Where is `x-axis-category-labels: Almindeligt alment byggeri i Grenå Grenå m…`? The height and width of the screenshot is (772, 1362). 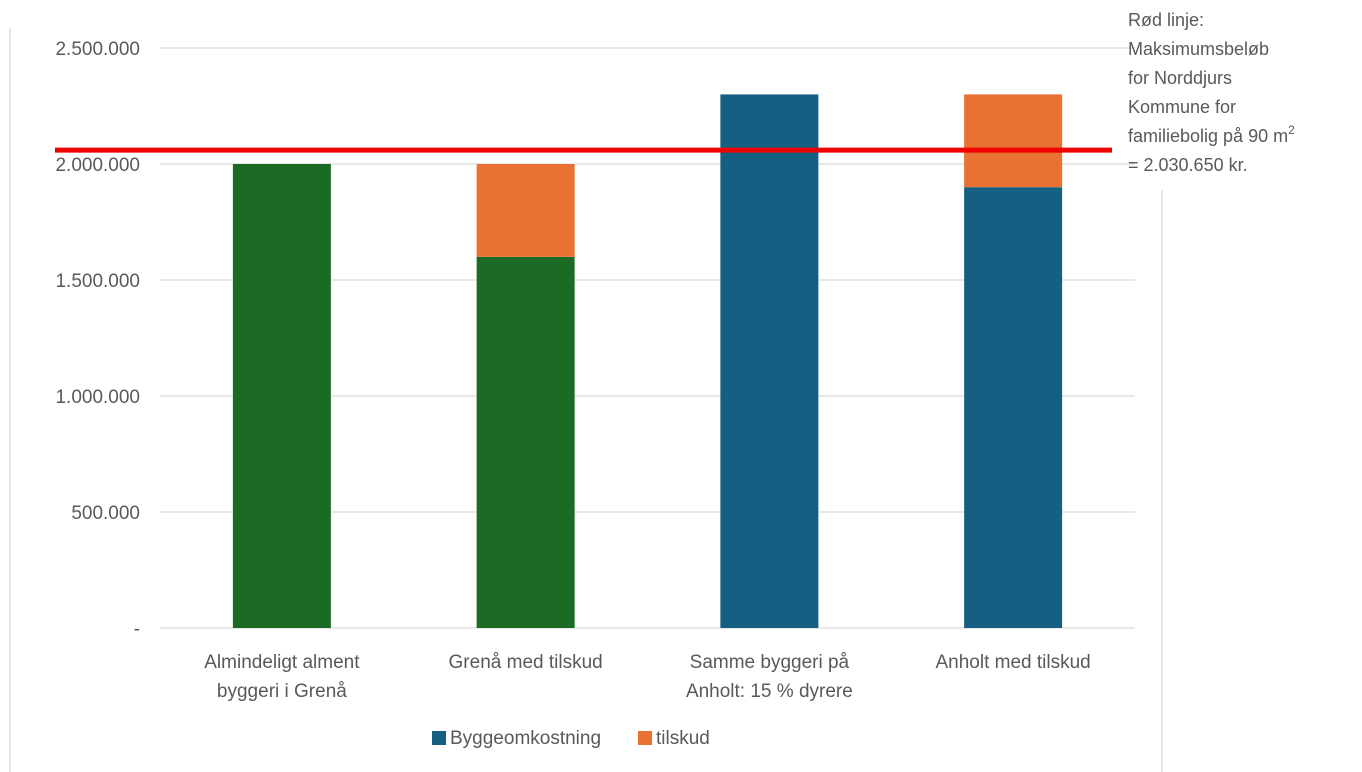 x-axis-category-labels: Almindeligt alment byggeri i Grenå Grenå m… is located at coordinates (647, 677).